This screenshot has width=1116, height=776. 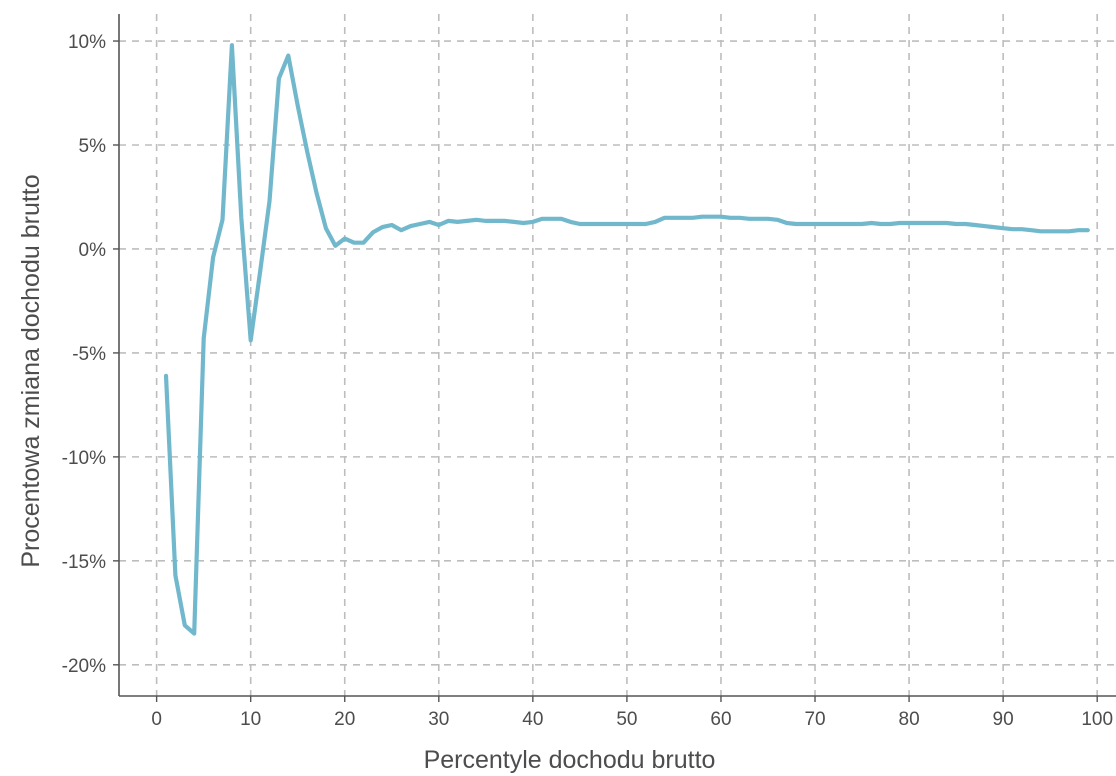 I want to click on x-tick-label: 90, so click(x=1003, y=719).